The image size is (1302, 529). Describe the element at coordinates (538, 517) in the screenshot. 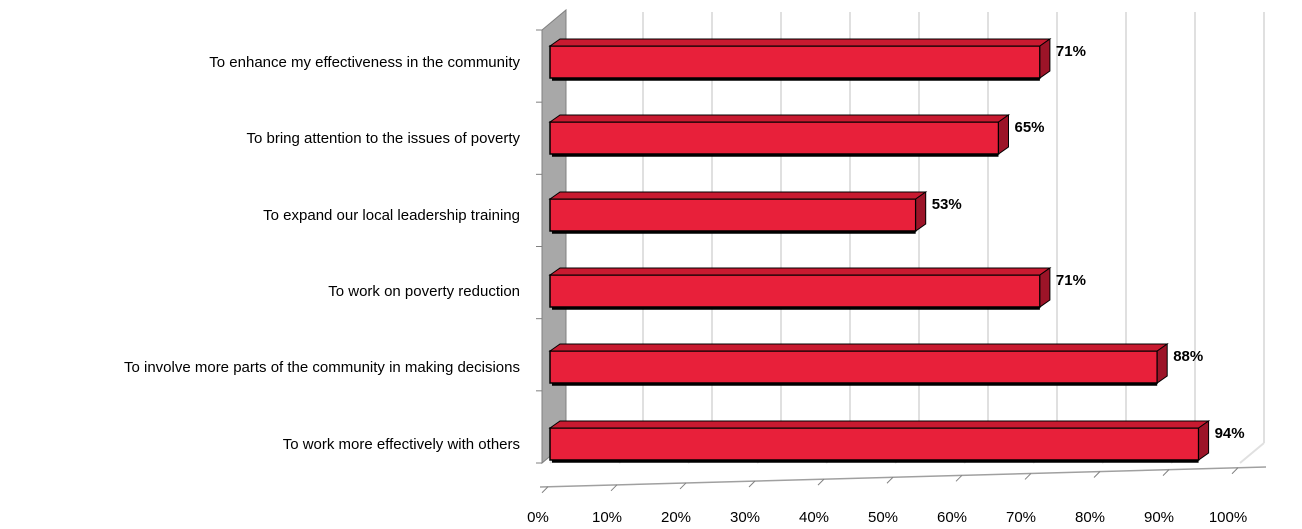

I see `x-tick-label: 0%` at that location.